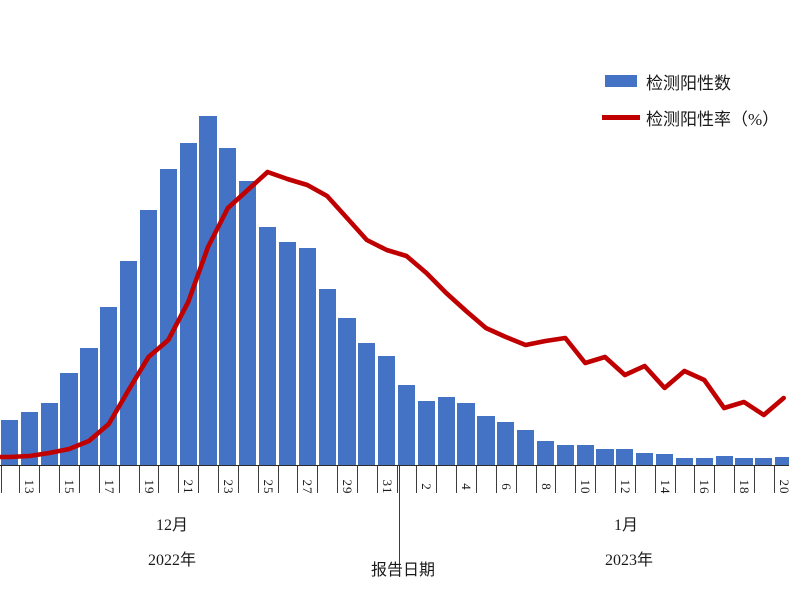 This screenshot has height=592, width=789. Describe the element at coordinates (688, 83) in the screenshot. I see `legend-bar-label: 检测阳性数` at that location.